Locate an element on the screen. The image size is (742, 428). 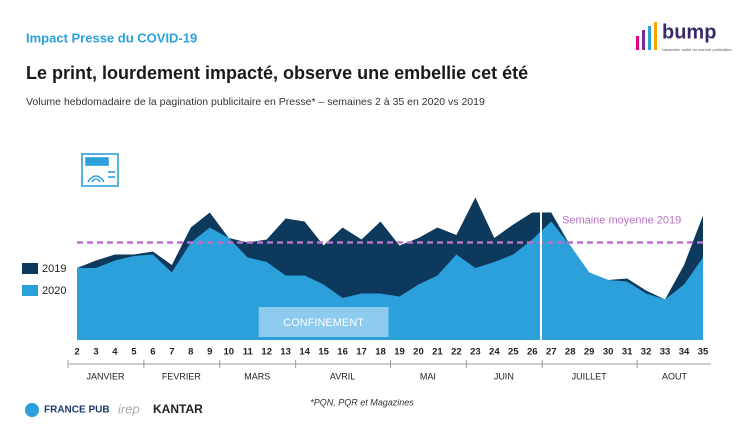
x-tick-label: 16 is located at coordinates (342, 352).